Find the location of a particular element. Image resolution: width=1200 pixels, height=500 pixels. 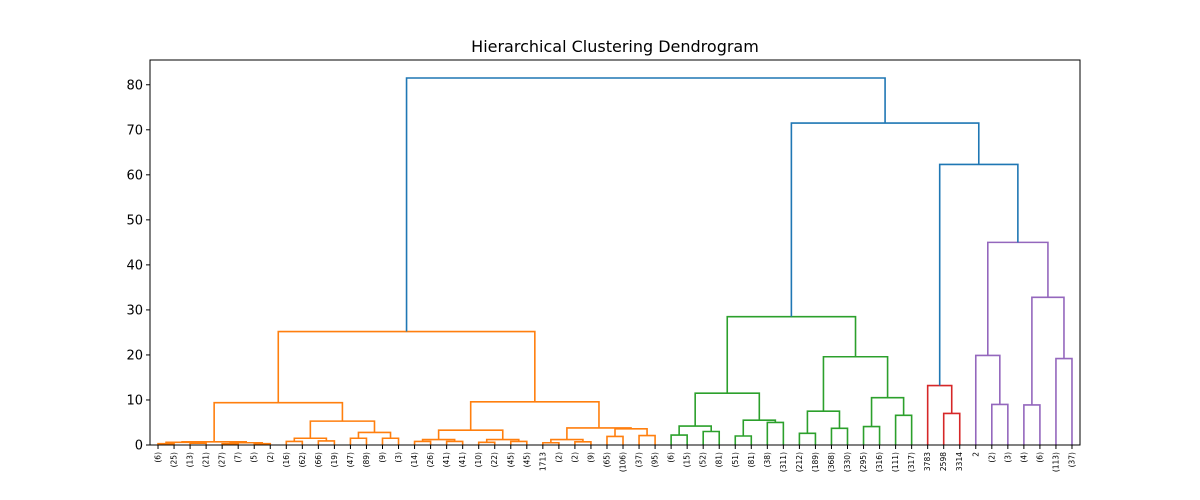

leaf-label: (52) is located at coordinates (703, 459).